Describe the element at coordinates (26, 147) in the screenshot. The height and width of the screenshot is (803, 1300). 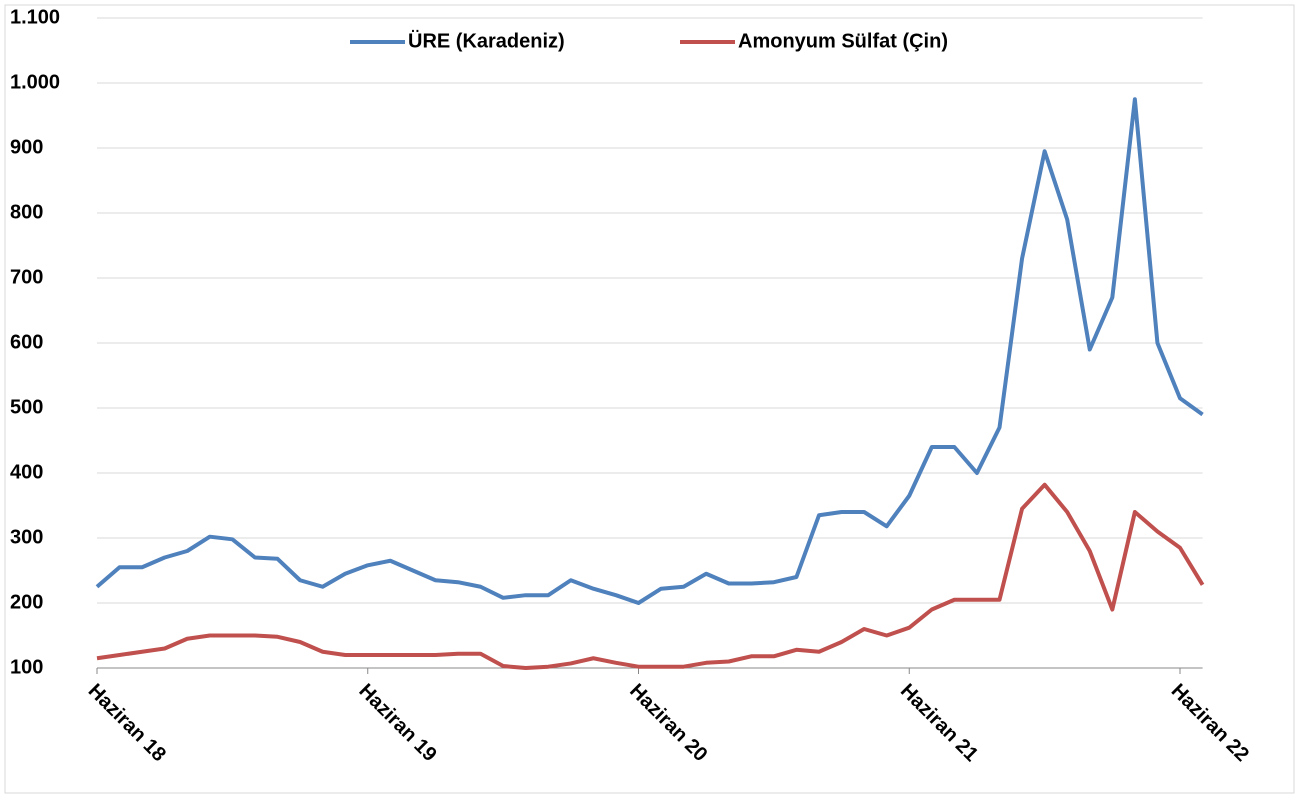
I see `y-tick-label: 900` at that location.